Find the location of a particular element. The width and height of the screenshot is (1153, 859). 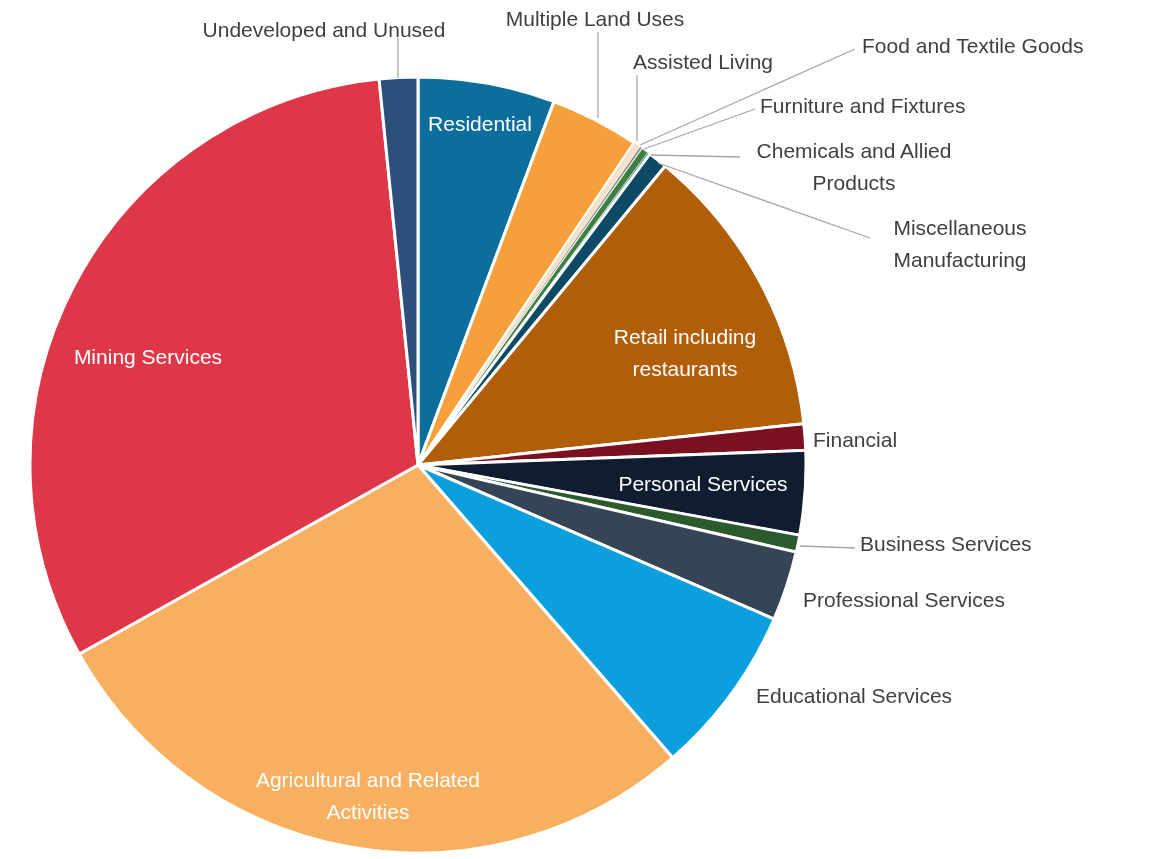

slice-label: Residential is located at coordinates (480, 123).